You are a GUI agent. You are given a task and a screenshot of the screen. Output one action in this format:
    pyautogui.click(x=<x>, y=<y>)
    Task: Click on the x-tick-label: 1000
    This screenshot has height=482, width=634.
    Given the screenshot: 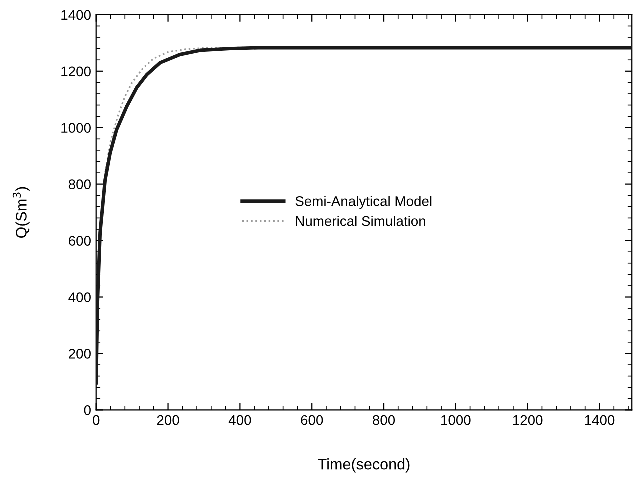 What is the action you would take?
    pyautogui.click(x=456, y=420)
    